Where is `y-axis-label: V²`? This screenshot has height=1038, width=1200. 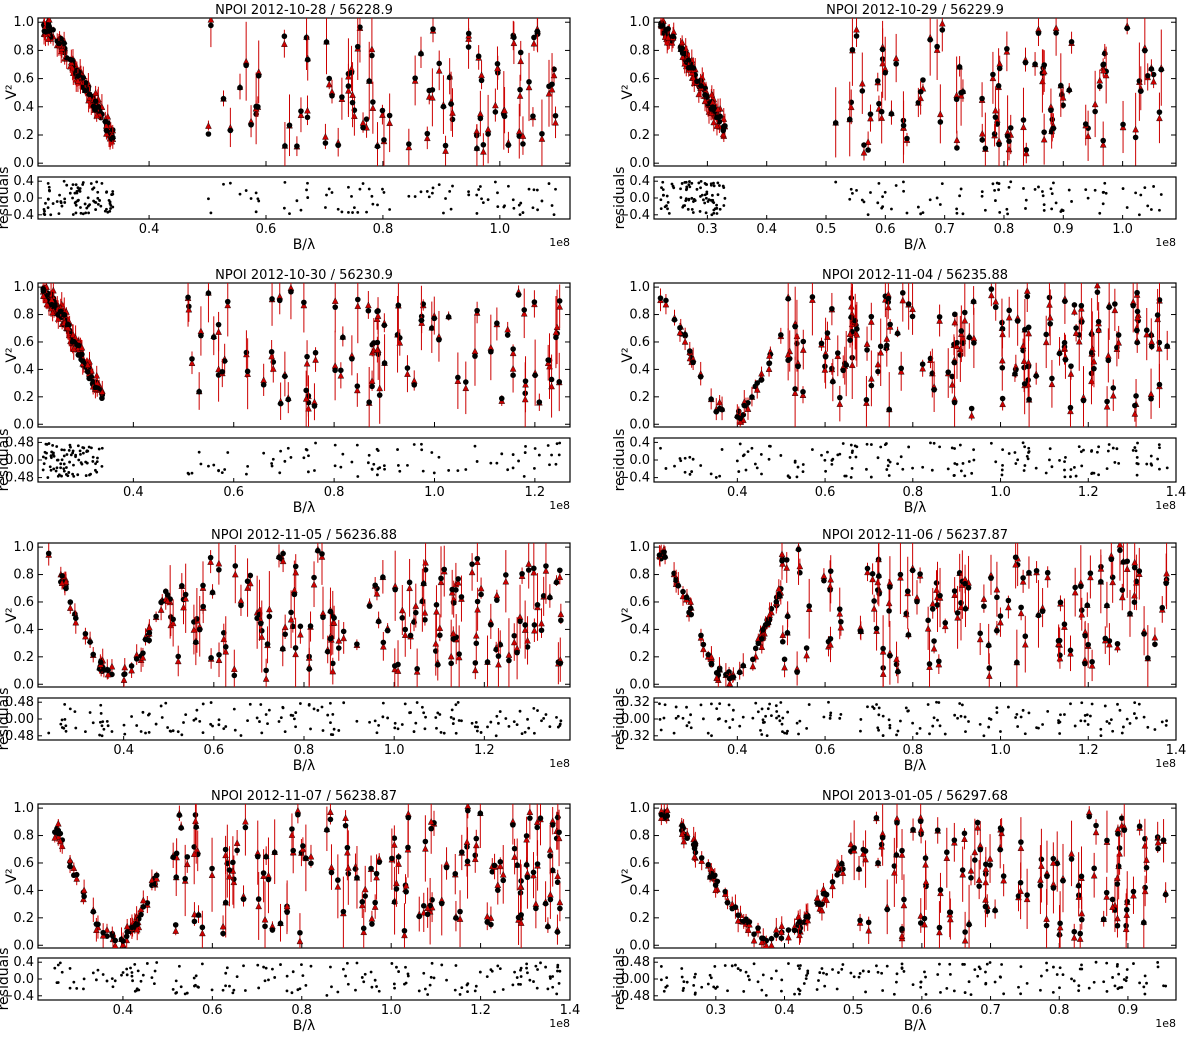
y-axis-label: V² is located at coordinates (12, 614).